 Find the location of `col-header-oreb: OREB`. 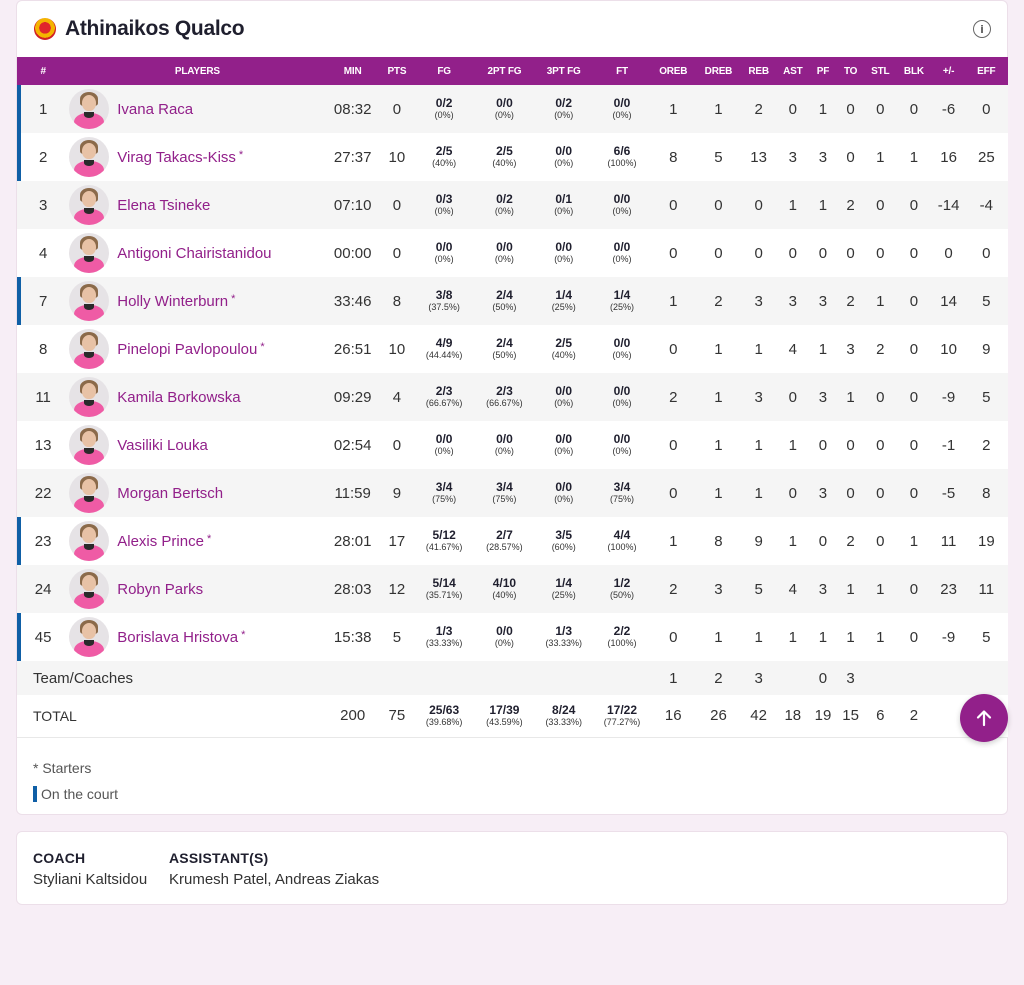

col-header-oreb: OREB is located at coordinates (673, 71).